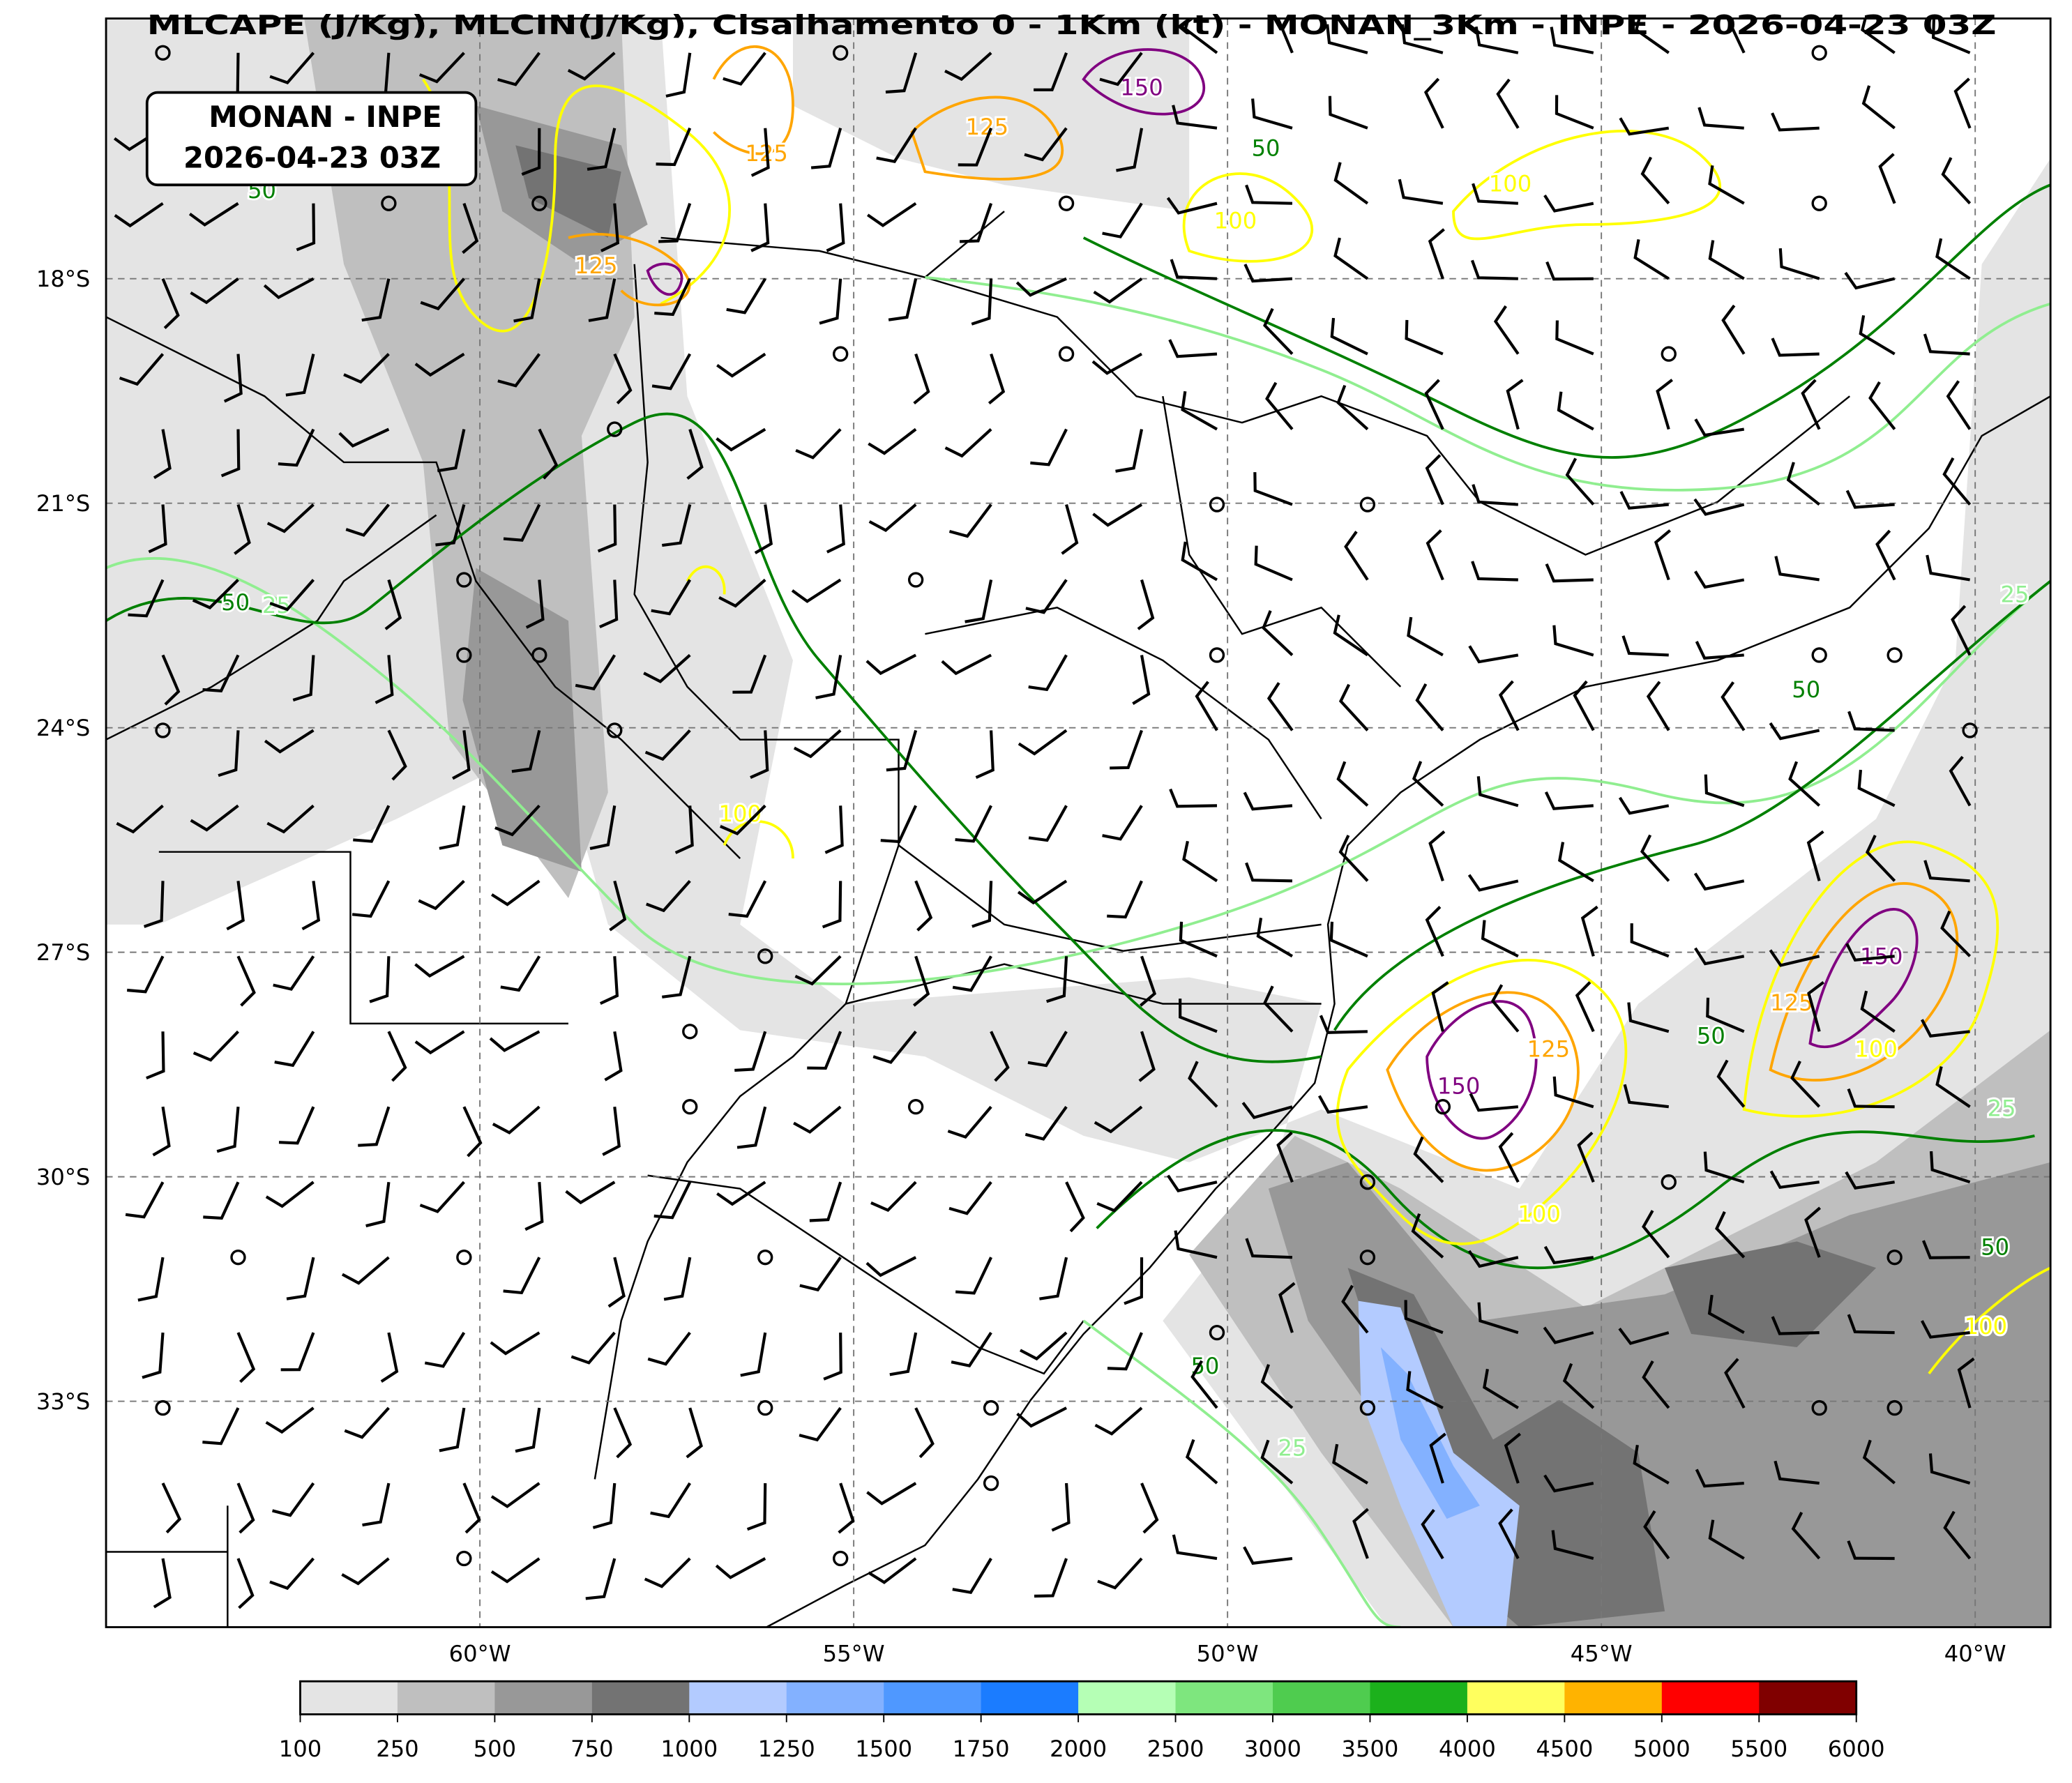 The height and width of the screenshot is (1783, 2072). What do you see at coordinates (325, 117) in the screenshot?
I see `annotation-line-1: MONAN - INPE` at bounding box center [325, 117].